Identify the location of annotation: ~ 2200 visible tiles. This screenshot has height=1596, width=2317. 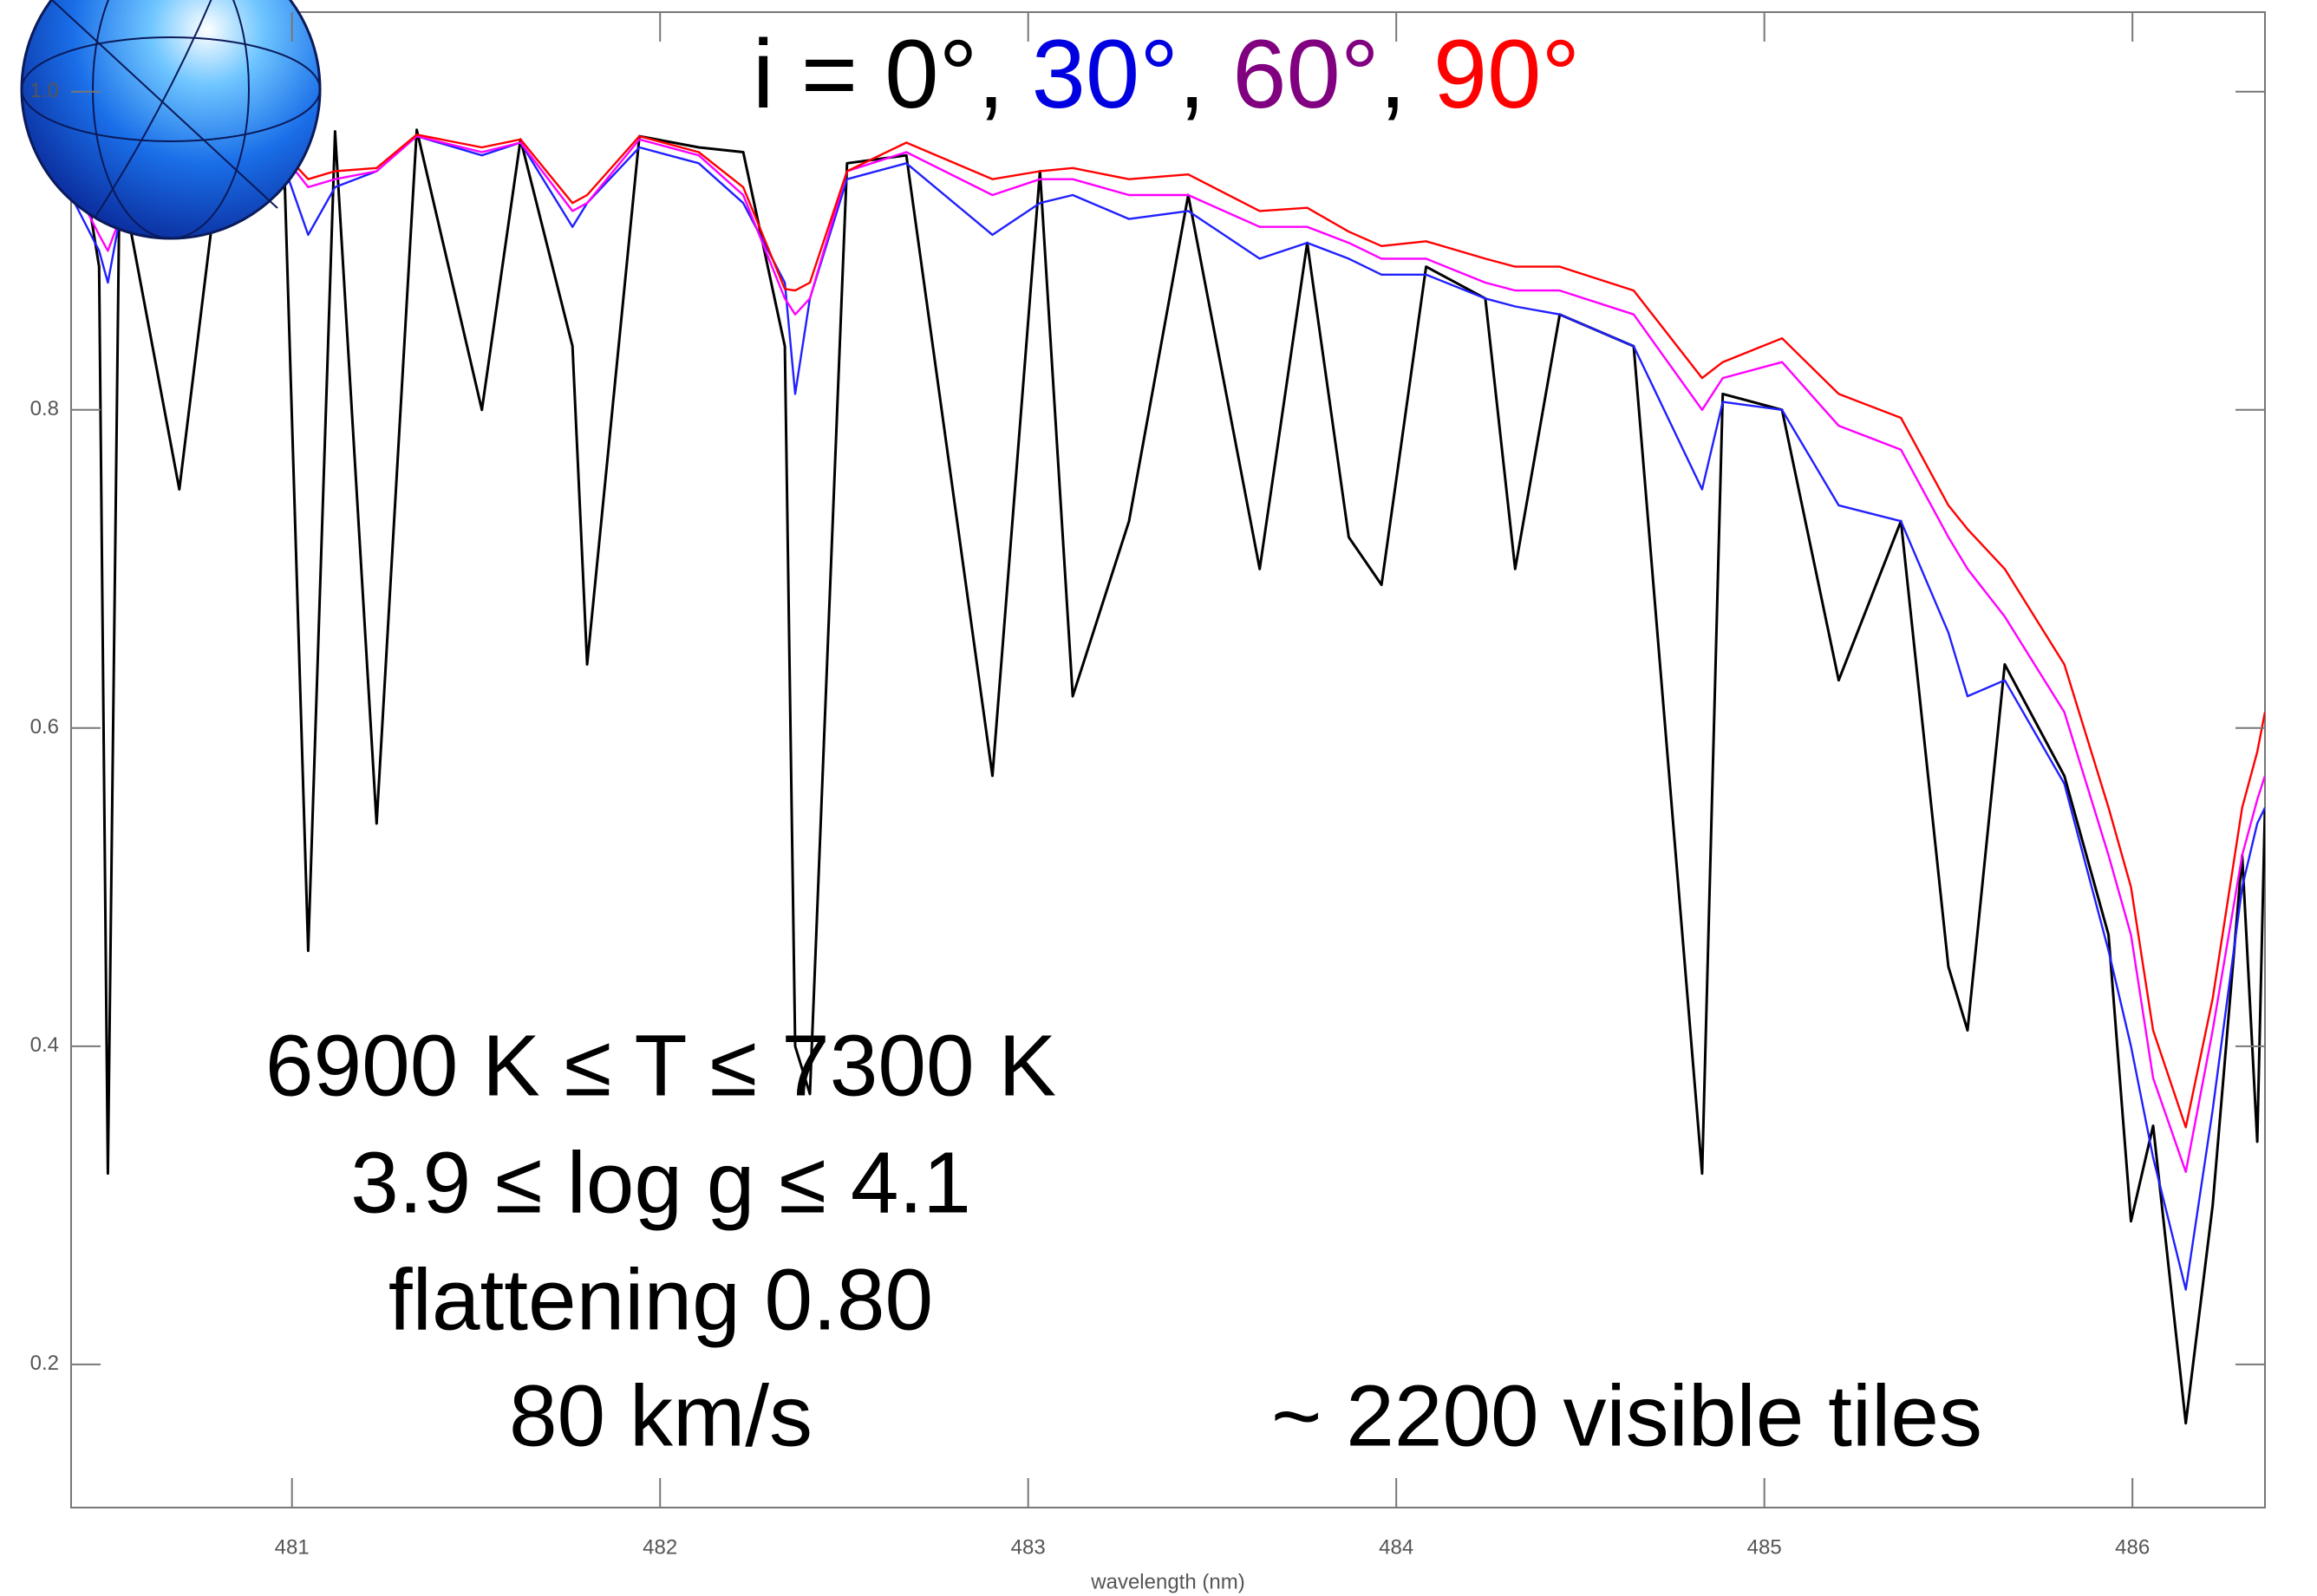
(1626, 1415).